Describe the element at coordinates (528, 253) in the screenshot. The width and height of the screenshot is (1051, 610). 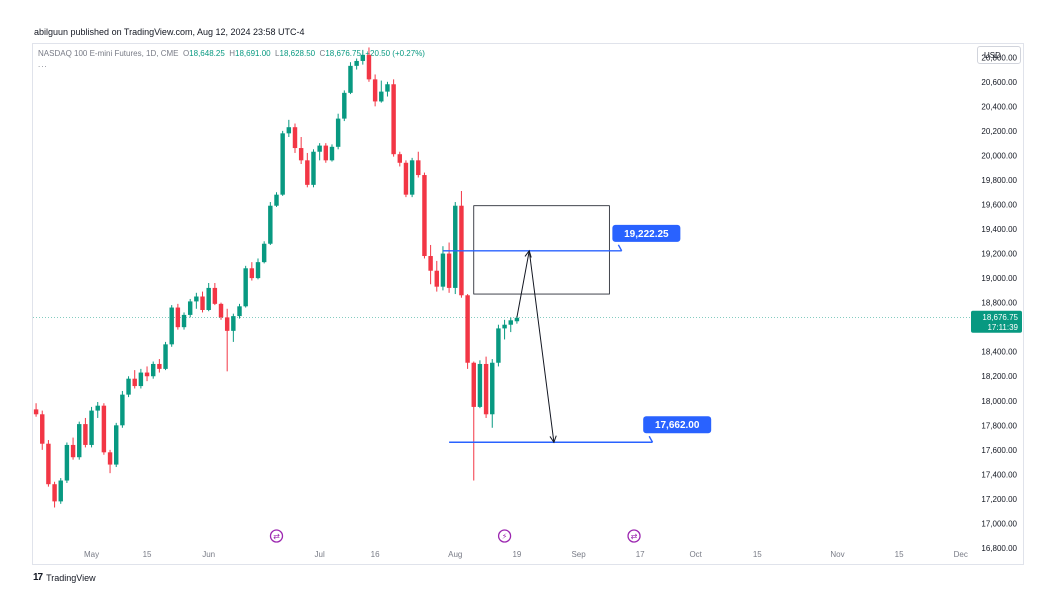
I see `arrow-head-up` at that location.